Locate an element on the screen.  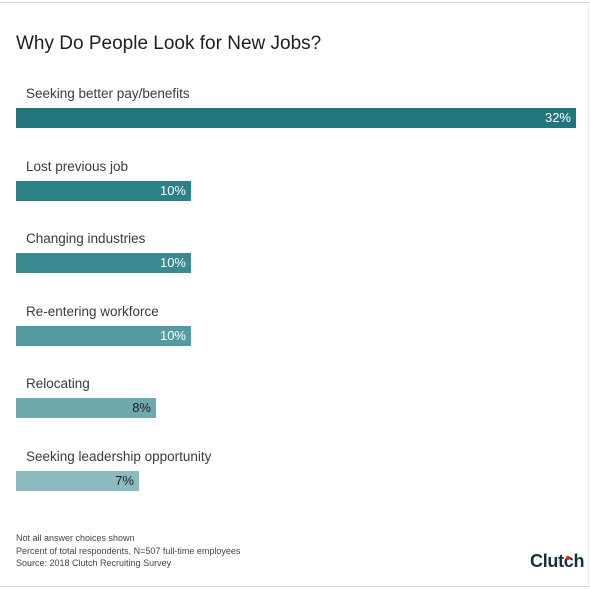
right-border is located at coordinates (588, 294).